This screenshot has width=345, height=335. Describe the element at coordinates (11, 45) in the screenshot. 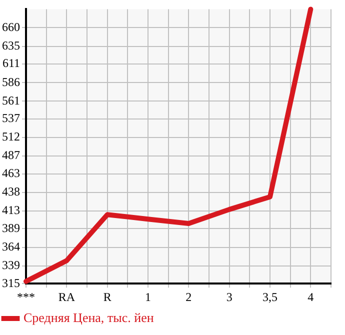

I see `y-tick-label: 635` at that location.